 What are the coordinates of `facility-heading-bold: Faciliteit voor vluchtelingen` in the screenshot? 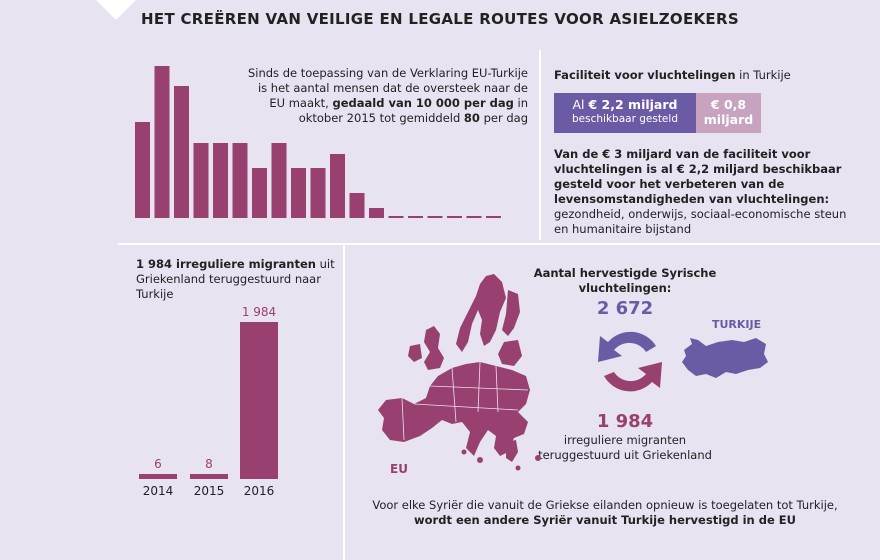 It's located at (645, 75).